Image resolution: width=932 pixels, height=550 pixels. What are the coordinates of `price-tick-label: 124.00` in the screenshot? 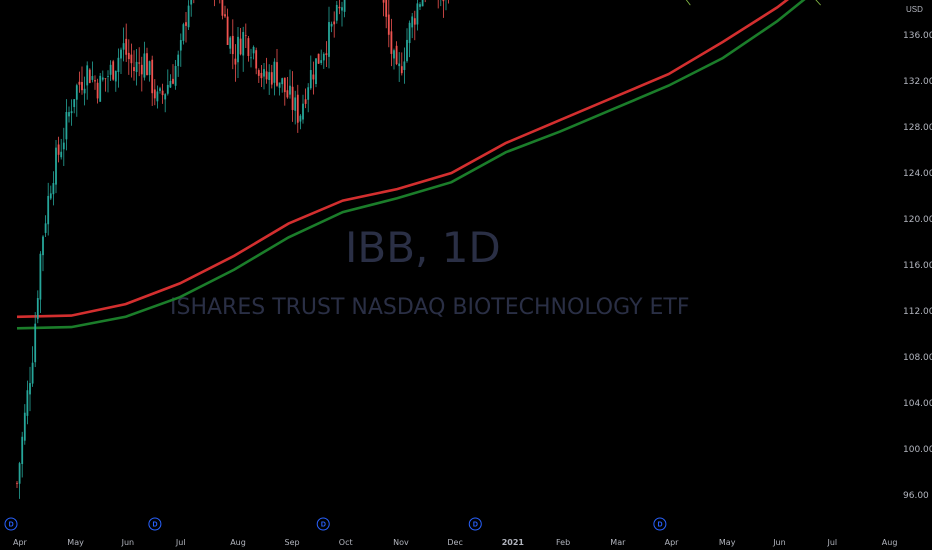 It's located at (917, 174).